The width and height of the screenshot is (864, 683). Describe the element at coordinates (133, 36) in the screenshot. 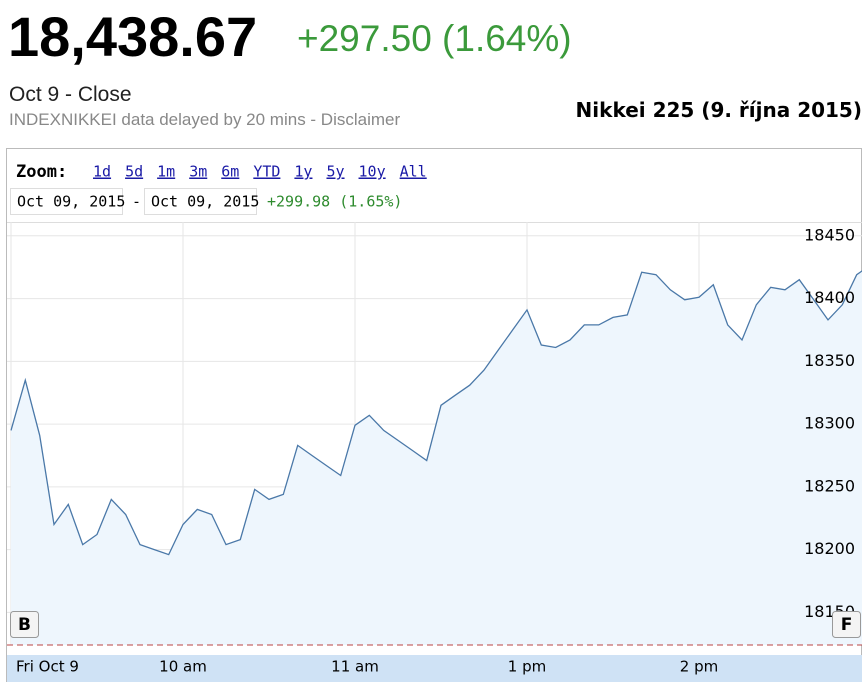

I see `price: 18,438.67` at that location.